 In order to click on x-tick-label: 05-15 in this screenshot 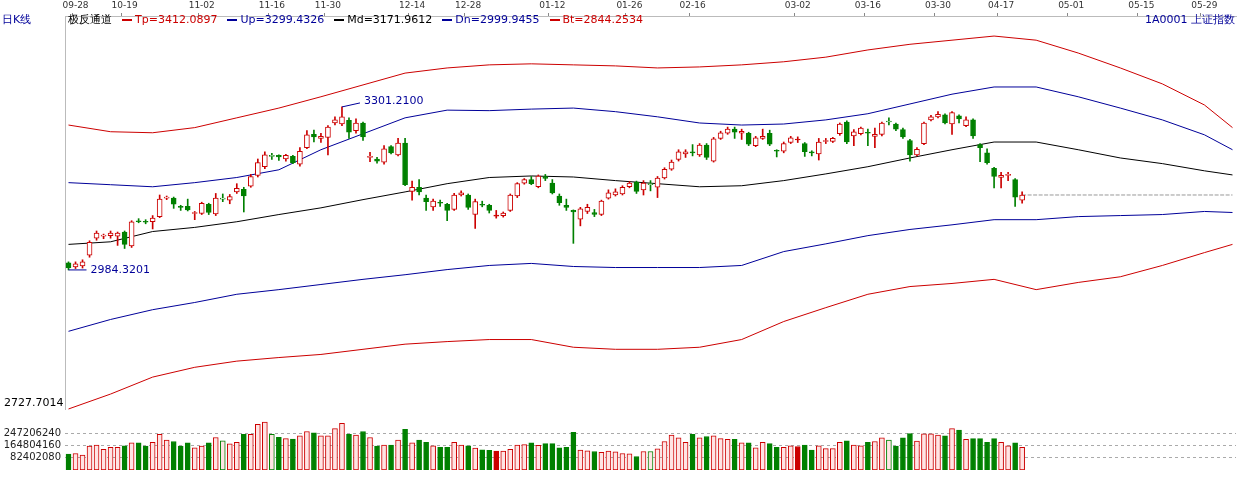, I will do `click(1141, 5)`.